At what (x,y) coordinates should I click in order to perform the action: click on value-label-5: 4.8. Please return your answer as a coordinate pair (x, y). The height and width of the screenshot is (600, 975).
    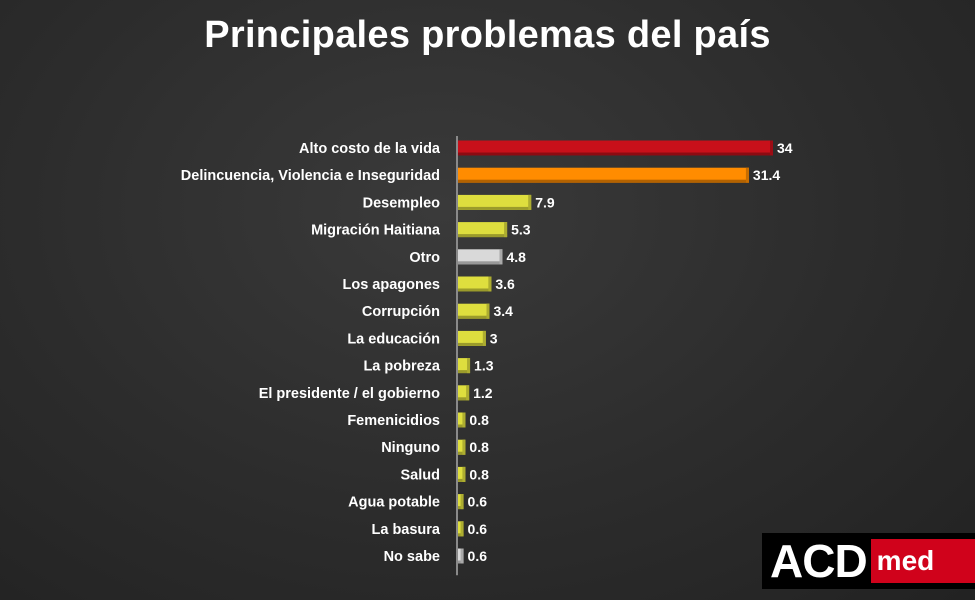
    Looking at the image, I should click on (516, 257).